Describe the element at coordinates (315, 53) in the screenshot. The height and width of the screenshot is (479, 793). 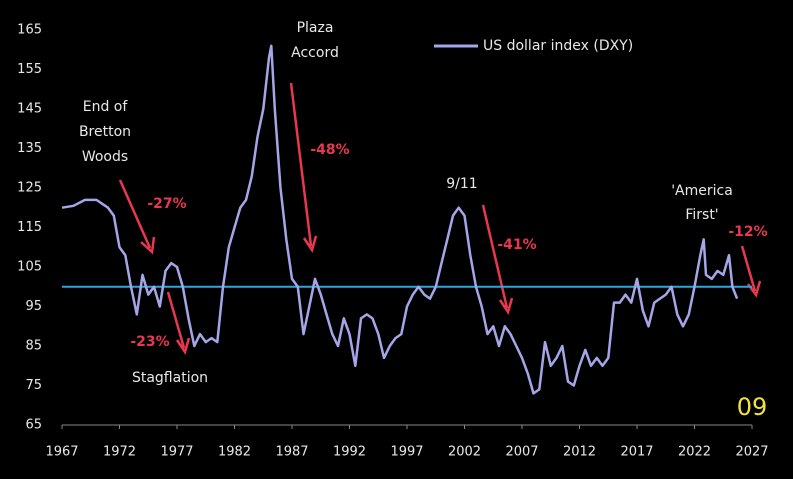
I see `annotation: Accord` at that location.